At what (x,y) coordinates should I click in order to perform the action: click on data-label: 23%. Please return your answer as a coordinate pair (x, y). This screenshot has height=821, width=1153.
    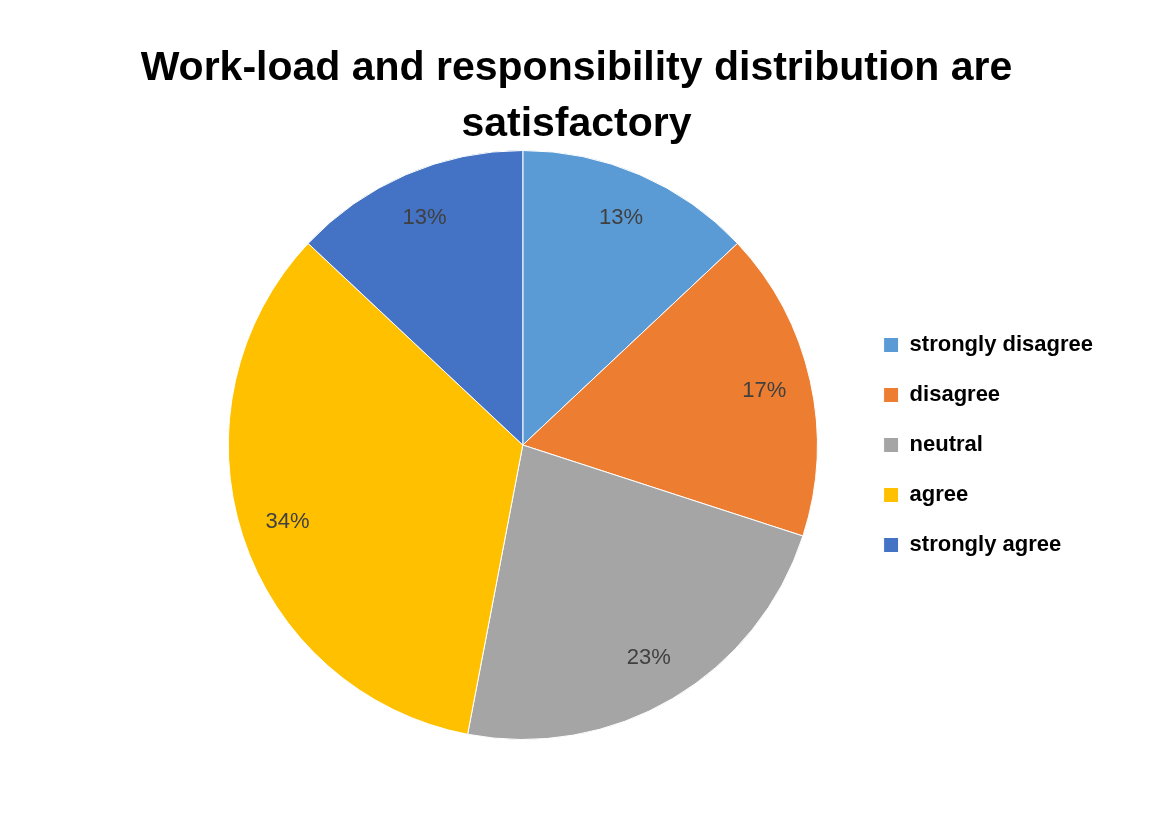
    Looking at the image, I should click on (648, 656).